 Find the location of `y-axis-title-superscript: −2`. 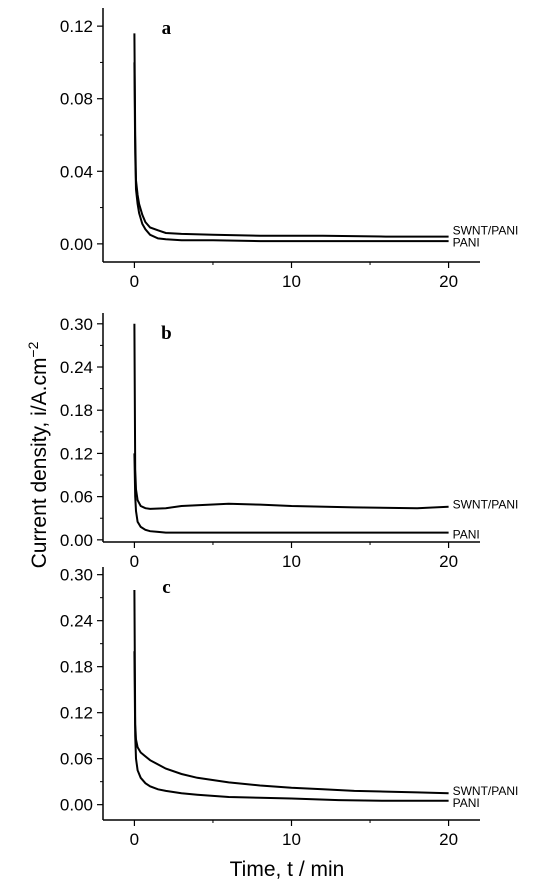

y-axis-title-superscript: −2 is located at coordinates (33, 349).